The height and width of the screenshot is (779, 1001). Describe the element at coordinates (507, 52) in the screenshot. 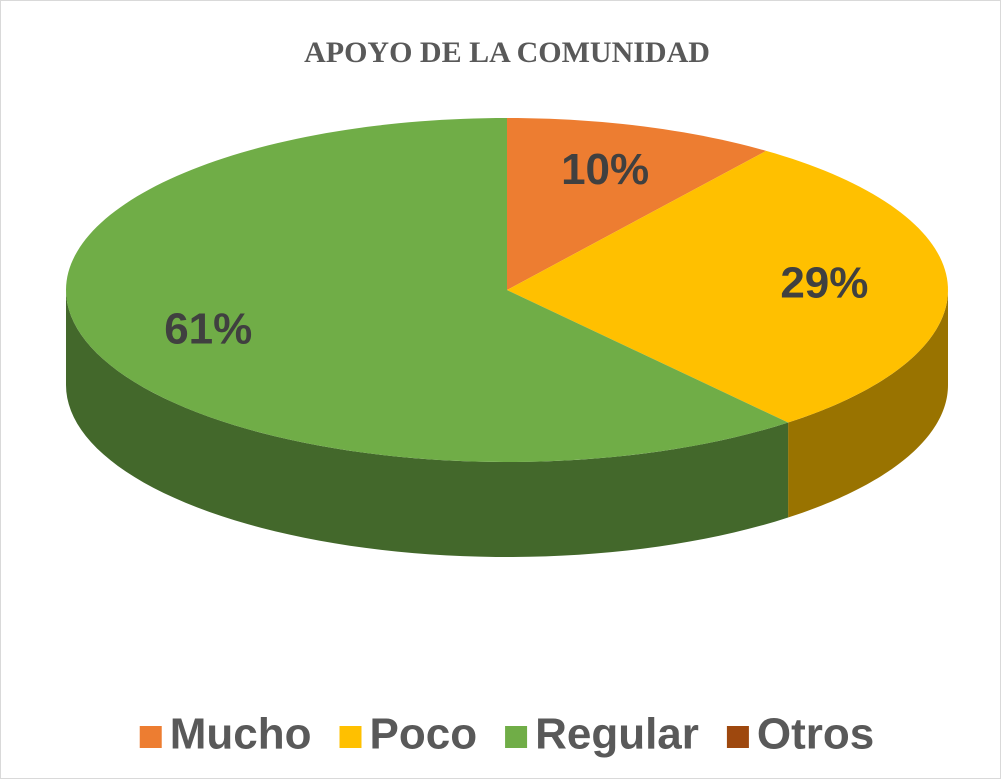

I see `chart-title: APOYO DE LA COMUNIDAD` at that location.